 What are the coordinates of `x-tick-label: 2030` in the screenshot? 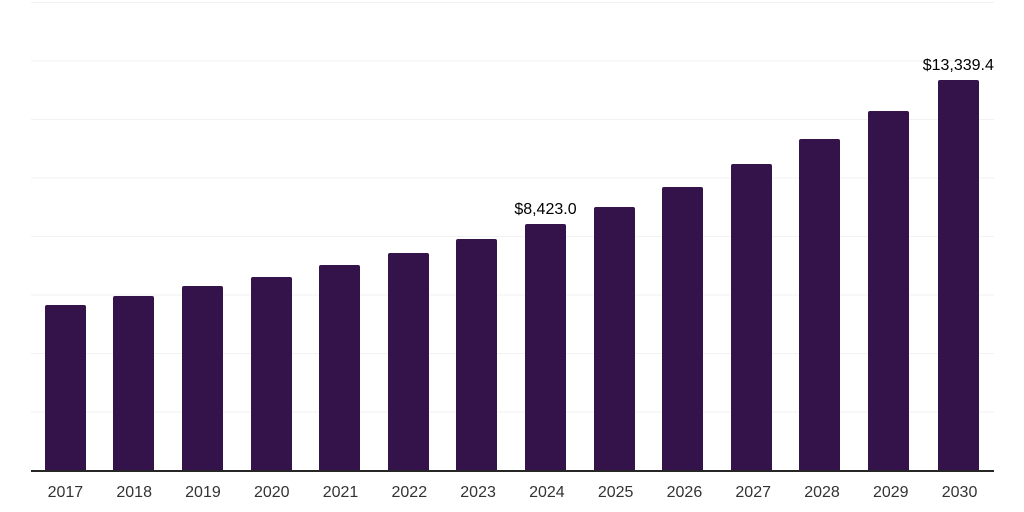 It's located at (959, 492).